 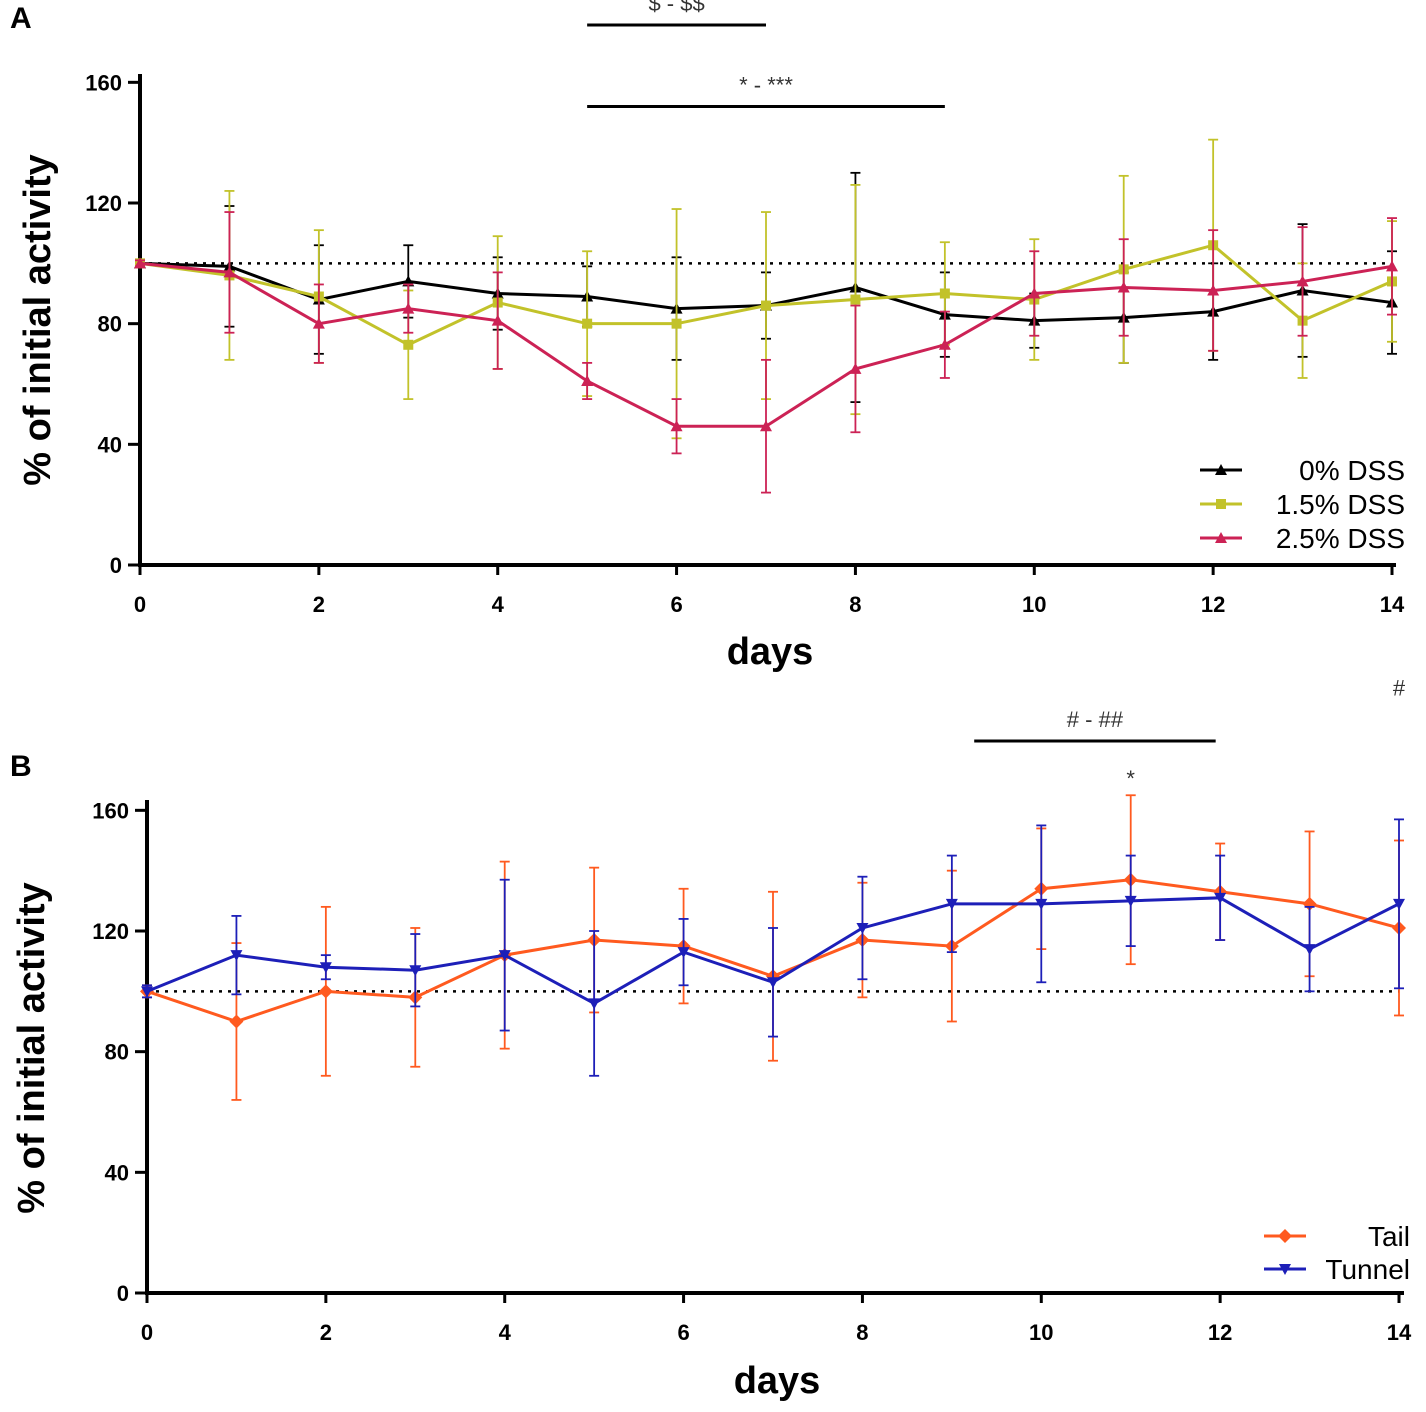 I want to click on y-tick-label-b: 80, so click(x=117, y=1052).